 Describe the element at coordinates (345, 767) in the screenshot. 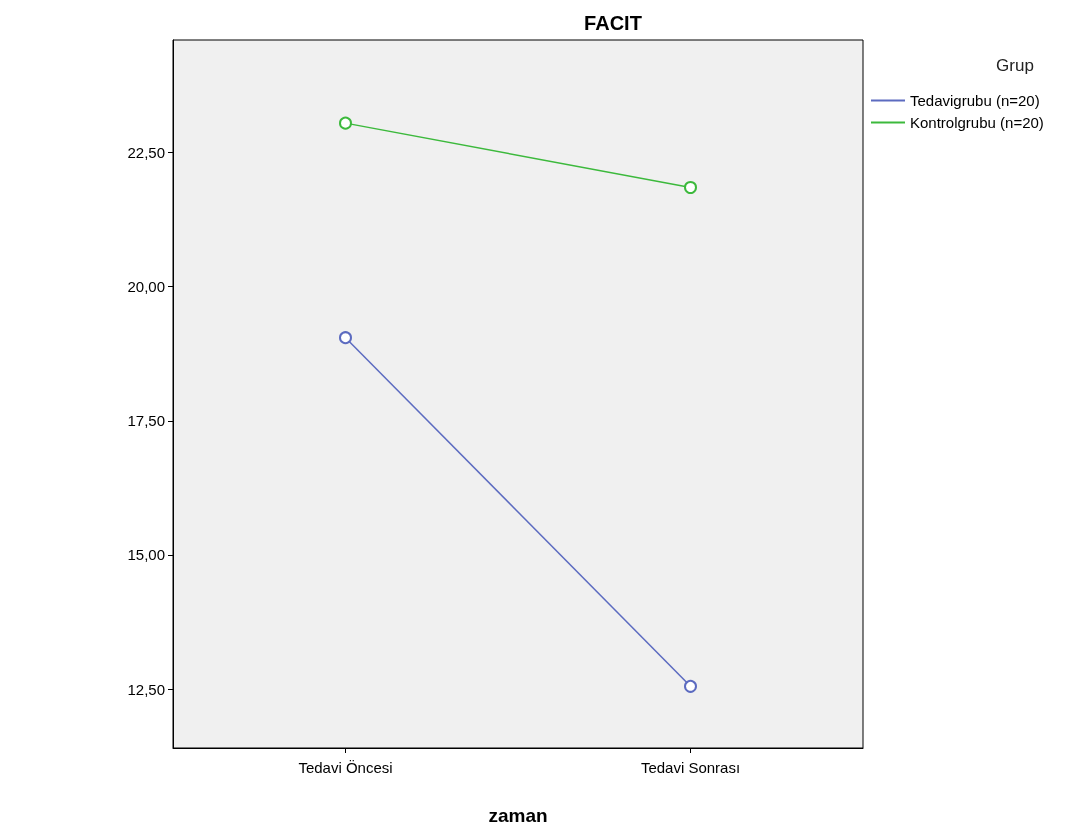

I see `x-tick-label: Tedavi Öncesi` at that location.